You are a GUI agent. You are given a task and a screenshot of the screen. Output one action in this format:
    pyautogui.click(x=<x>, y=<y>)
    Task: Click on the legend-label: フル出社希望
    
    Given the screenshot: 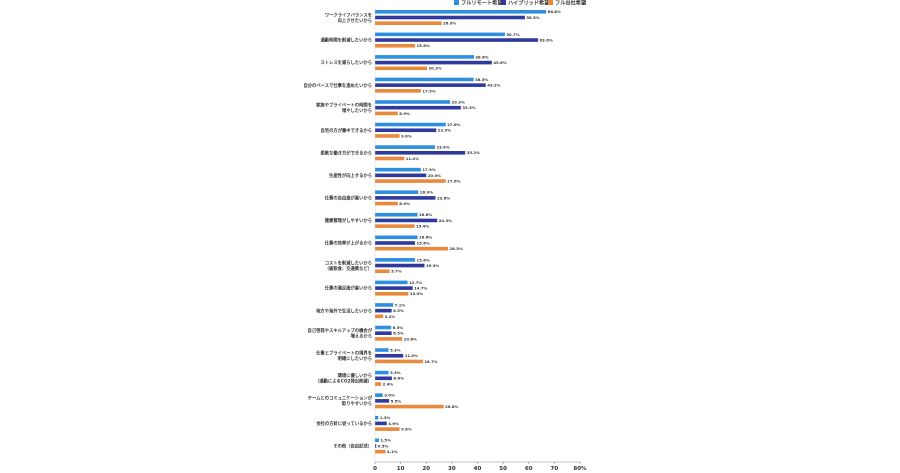 What is the action you would take?
    pyautogui.click(x=570, y=3)
    